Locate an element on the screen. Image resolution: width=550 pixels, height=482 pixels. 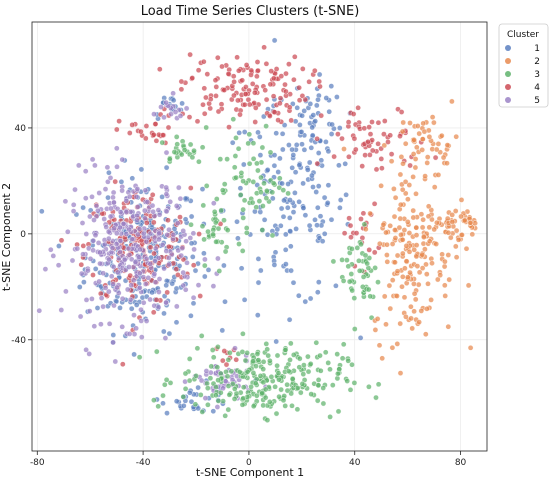
chart-title: Load Time Series Clusters (t-SNE) is located at coordinates (250, 11).